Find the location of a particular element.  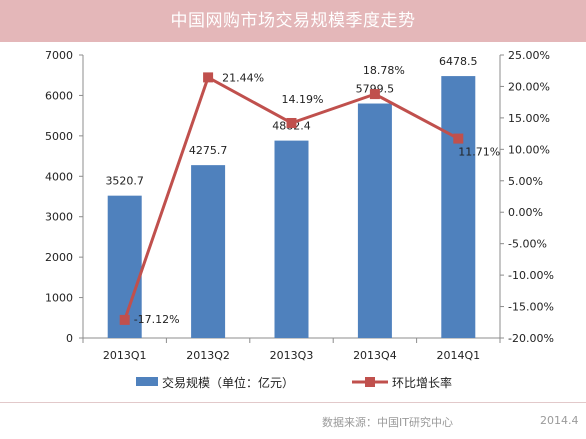

right-tick-label: 20.00% is located at coordinates (529, 86).